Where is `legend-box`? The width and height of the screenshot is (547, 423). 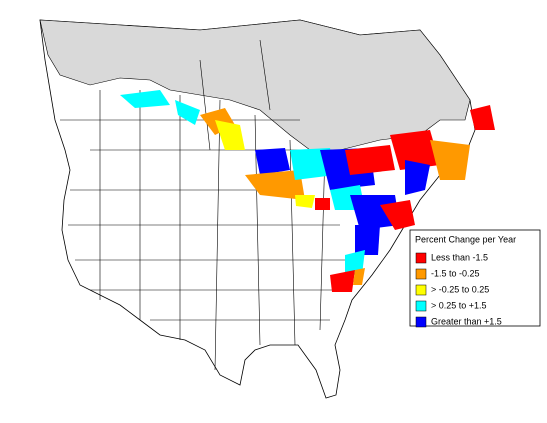
legend-box is located at coordinates (475, 278).